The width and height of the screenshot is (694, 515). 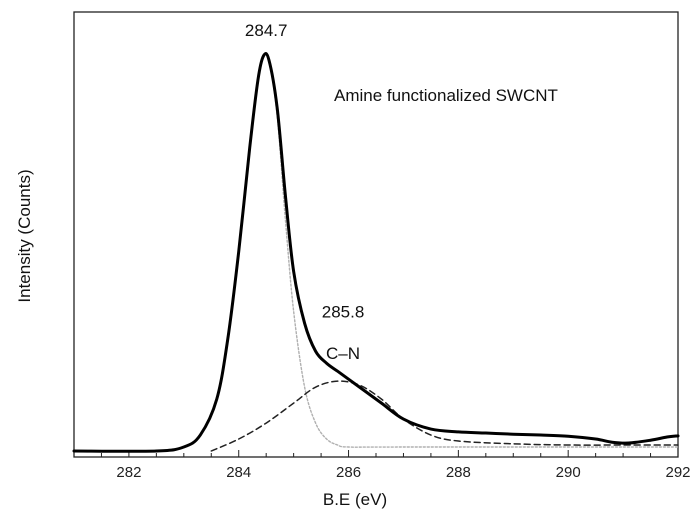 What do you see at coordinates (677, 472) in the screenshot?
I see `x-tick-label: 292` at bounding box center [677, 472].